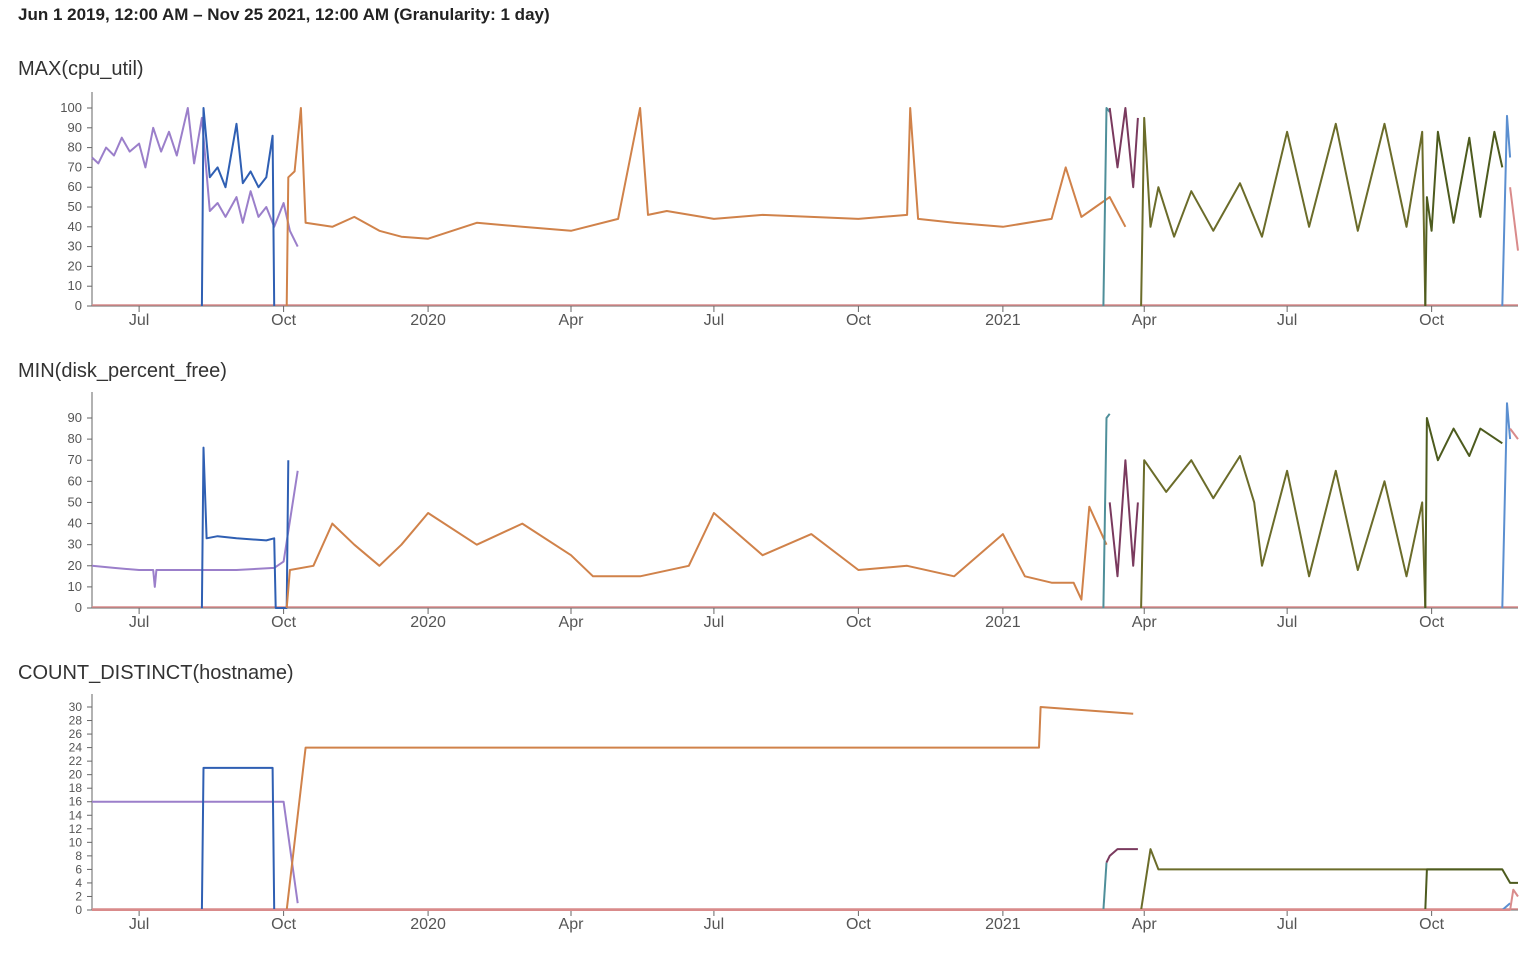 This screenshot has width=1536, height=960. Describe the element at coordinates (76, 815) in the screenshot. I see `y-tick-label: 14` at that location.